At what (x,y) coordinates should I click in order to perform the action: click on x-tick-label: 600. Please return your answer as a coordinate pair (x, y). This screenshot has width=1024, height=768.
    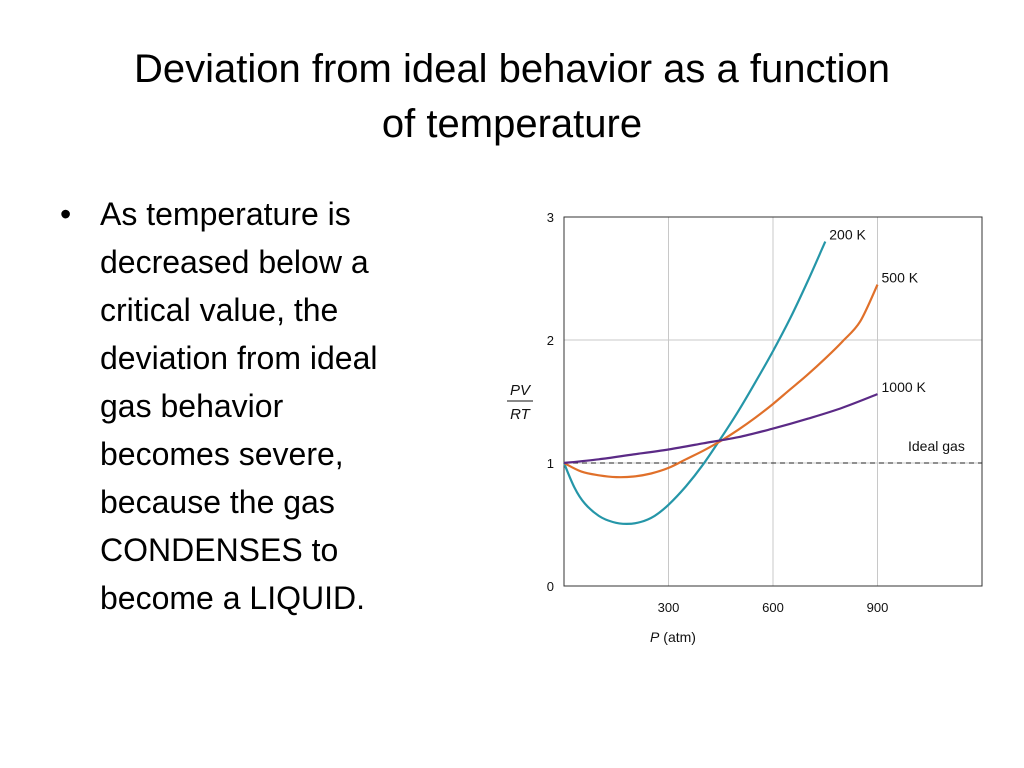
    Looking at the image, I should click on (773, 607).